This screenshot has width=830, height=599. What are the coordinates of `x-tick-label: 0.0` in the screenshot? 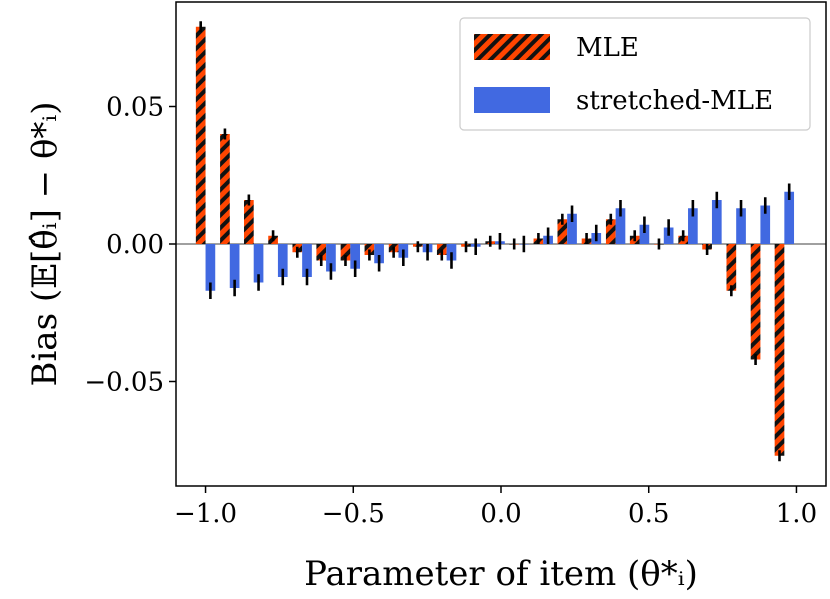 It's located at (500, 514).